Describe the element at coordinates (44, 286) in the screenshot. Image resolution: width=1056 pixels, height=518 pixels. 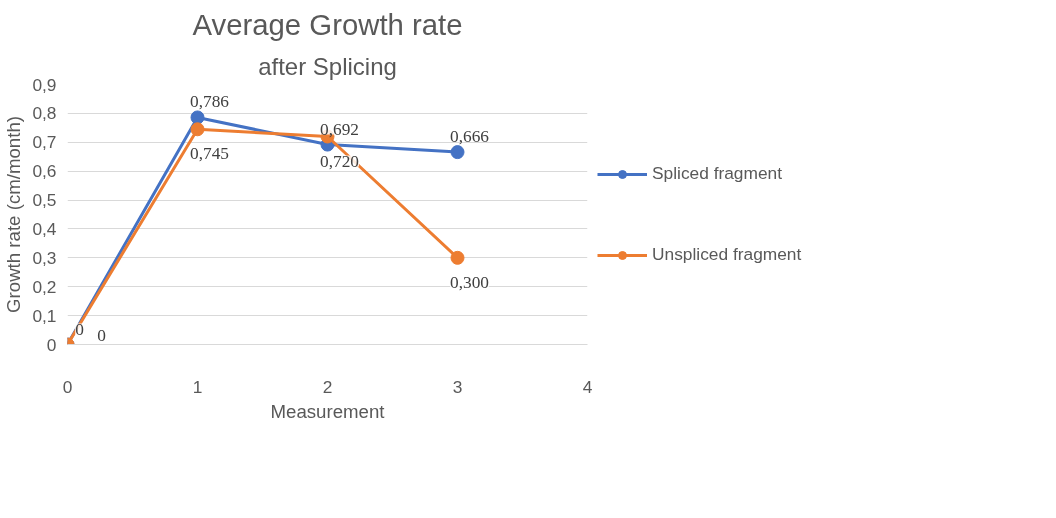
I see `y-tick-label: 0,2` at that location.